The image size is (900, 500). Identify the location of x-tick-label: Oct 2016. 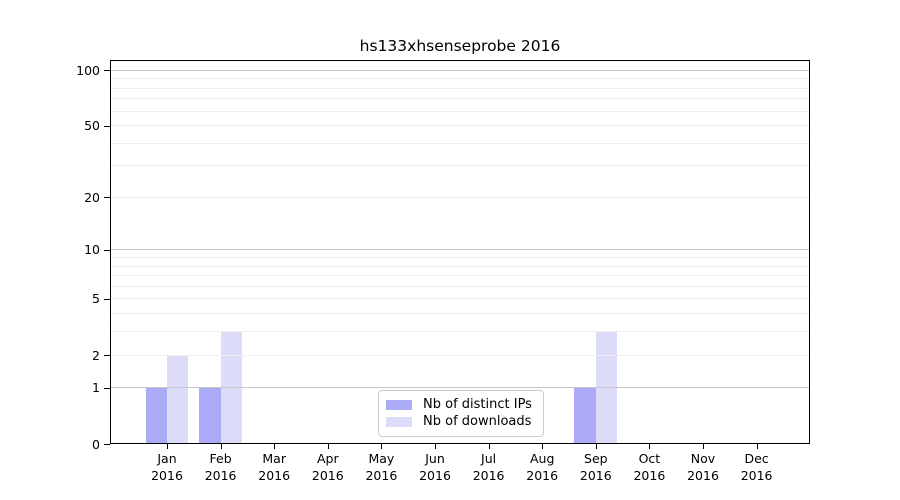
(649, 467).